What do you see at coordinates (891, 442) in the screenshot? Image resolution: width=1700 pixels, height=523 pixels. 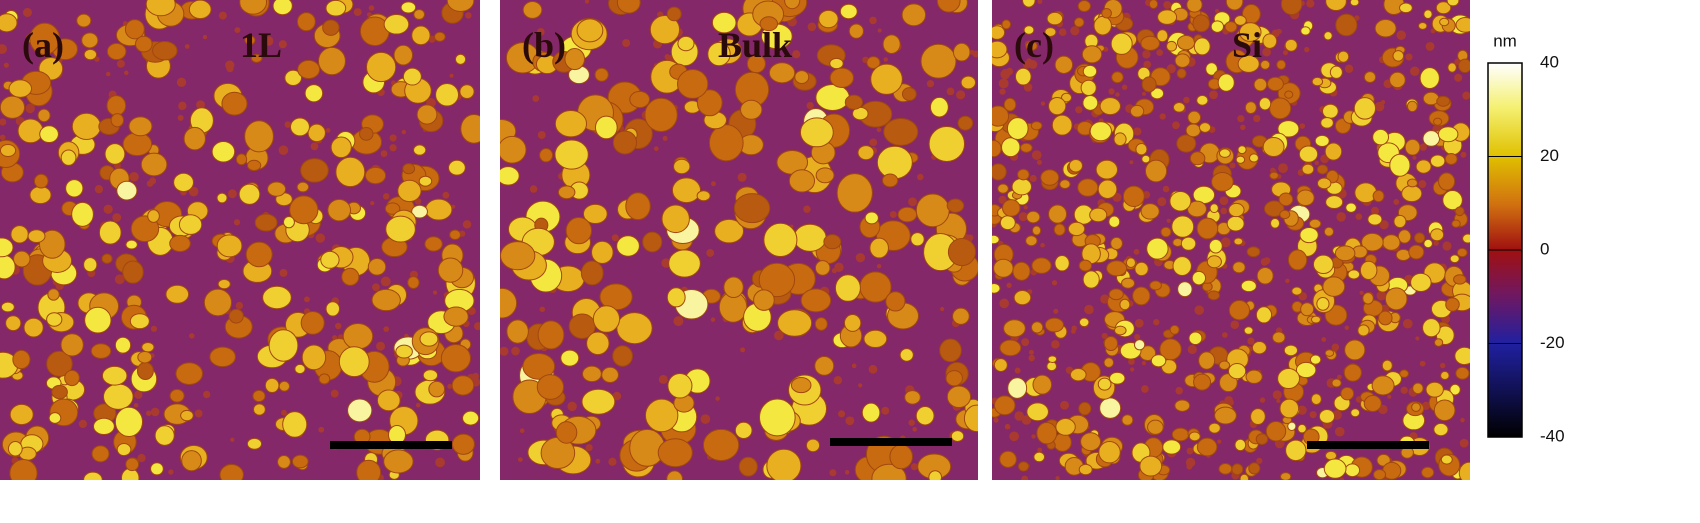 I see `scale-bar` at bounding box center [891, 442].